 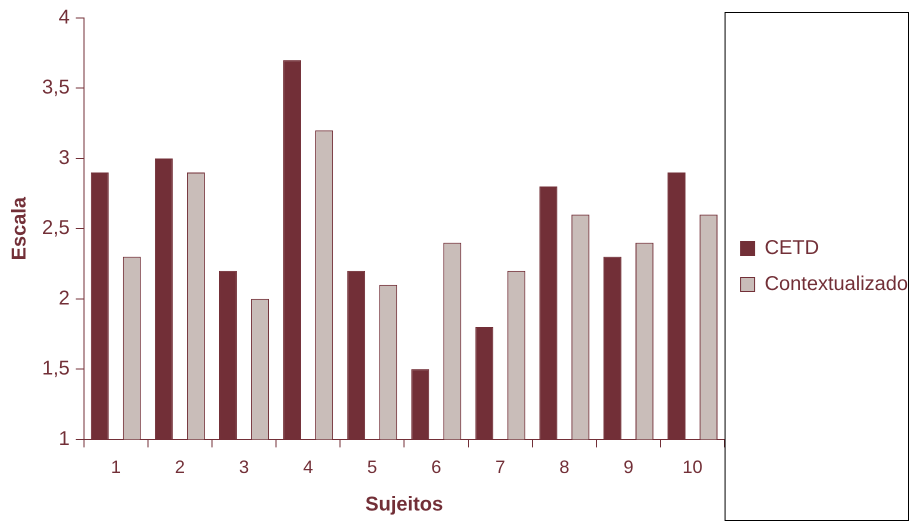 I want to click on x-tick-label: 10, so click(x=692, y=467).